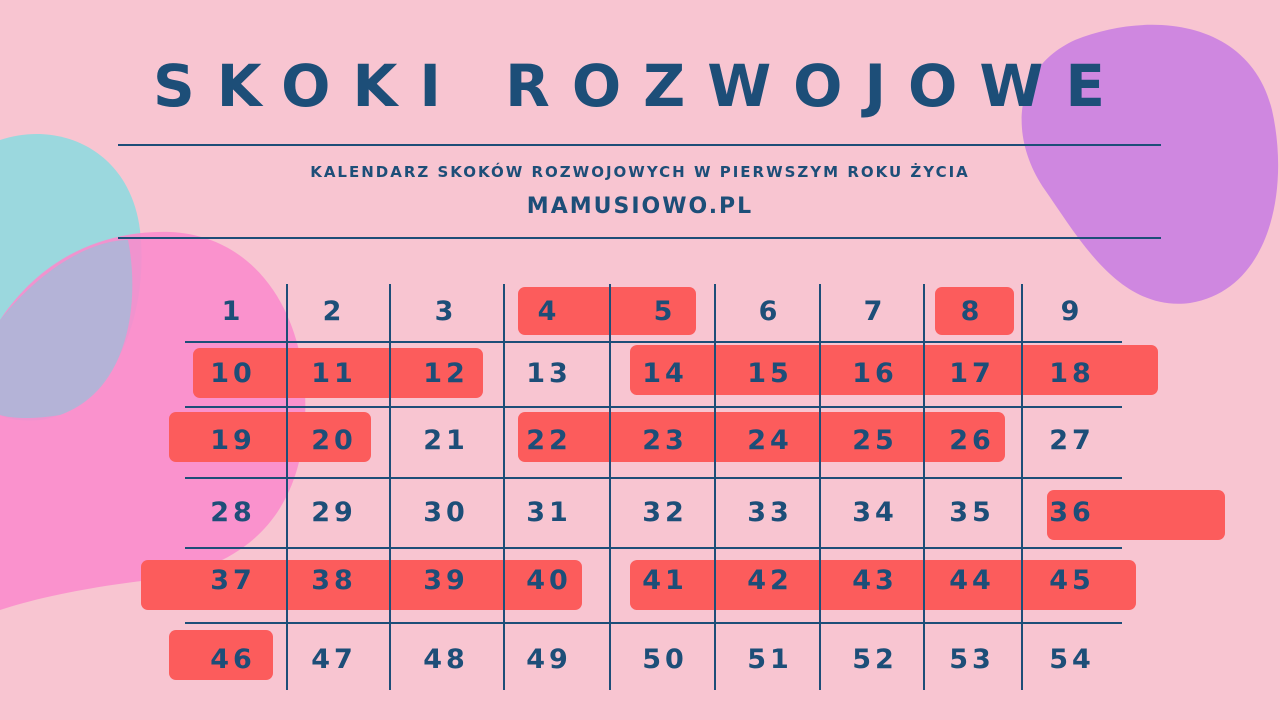 The width and height of the screenshot is (1280, 720). Describe the element at coordinates (665, 311) in the screenshot. I see `week-number: 5` at that location.